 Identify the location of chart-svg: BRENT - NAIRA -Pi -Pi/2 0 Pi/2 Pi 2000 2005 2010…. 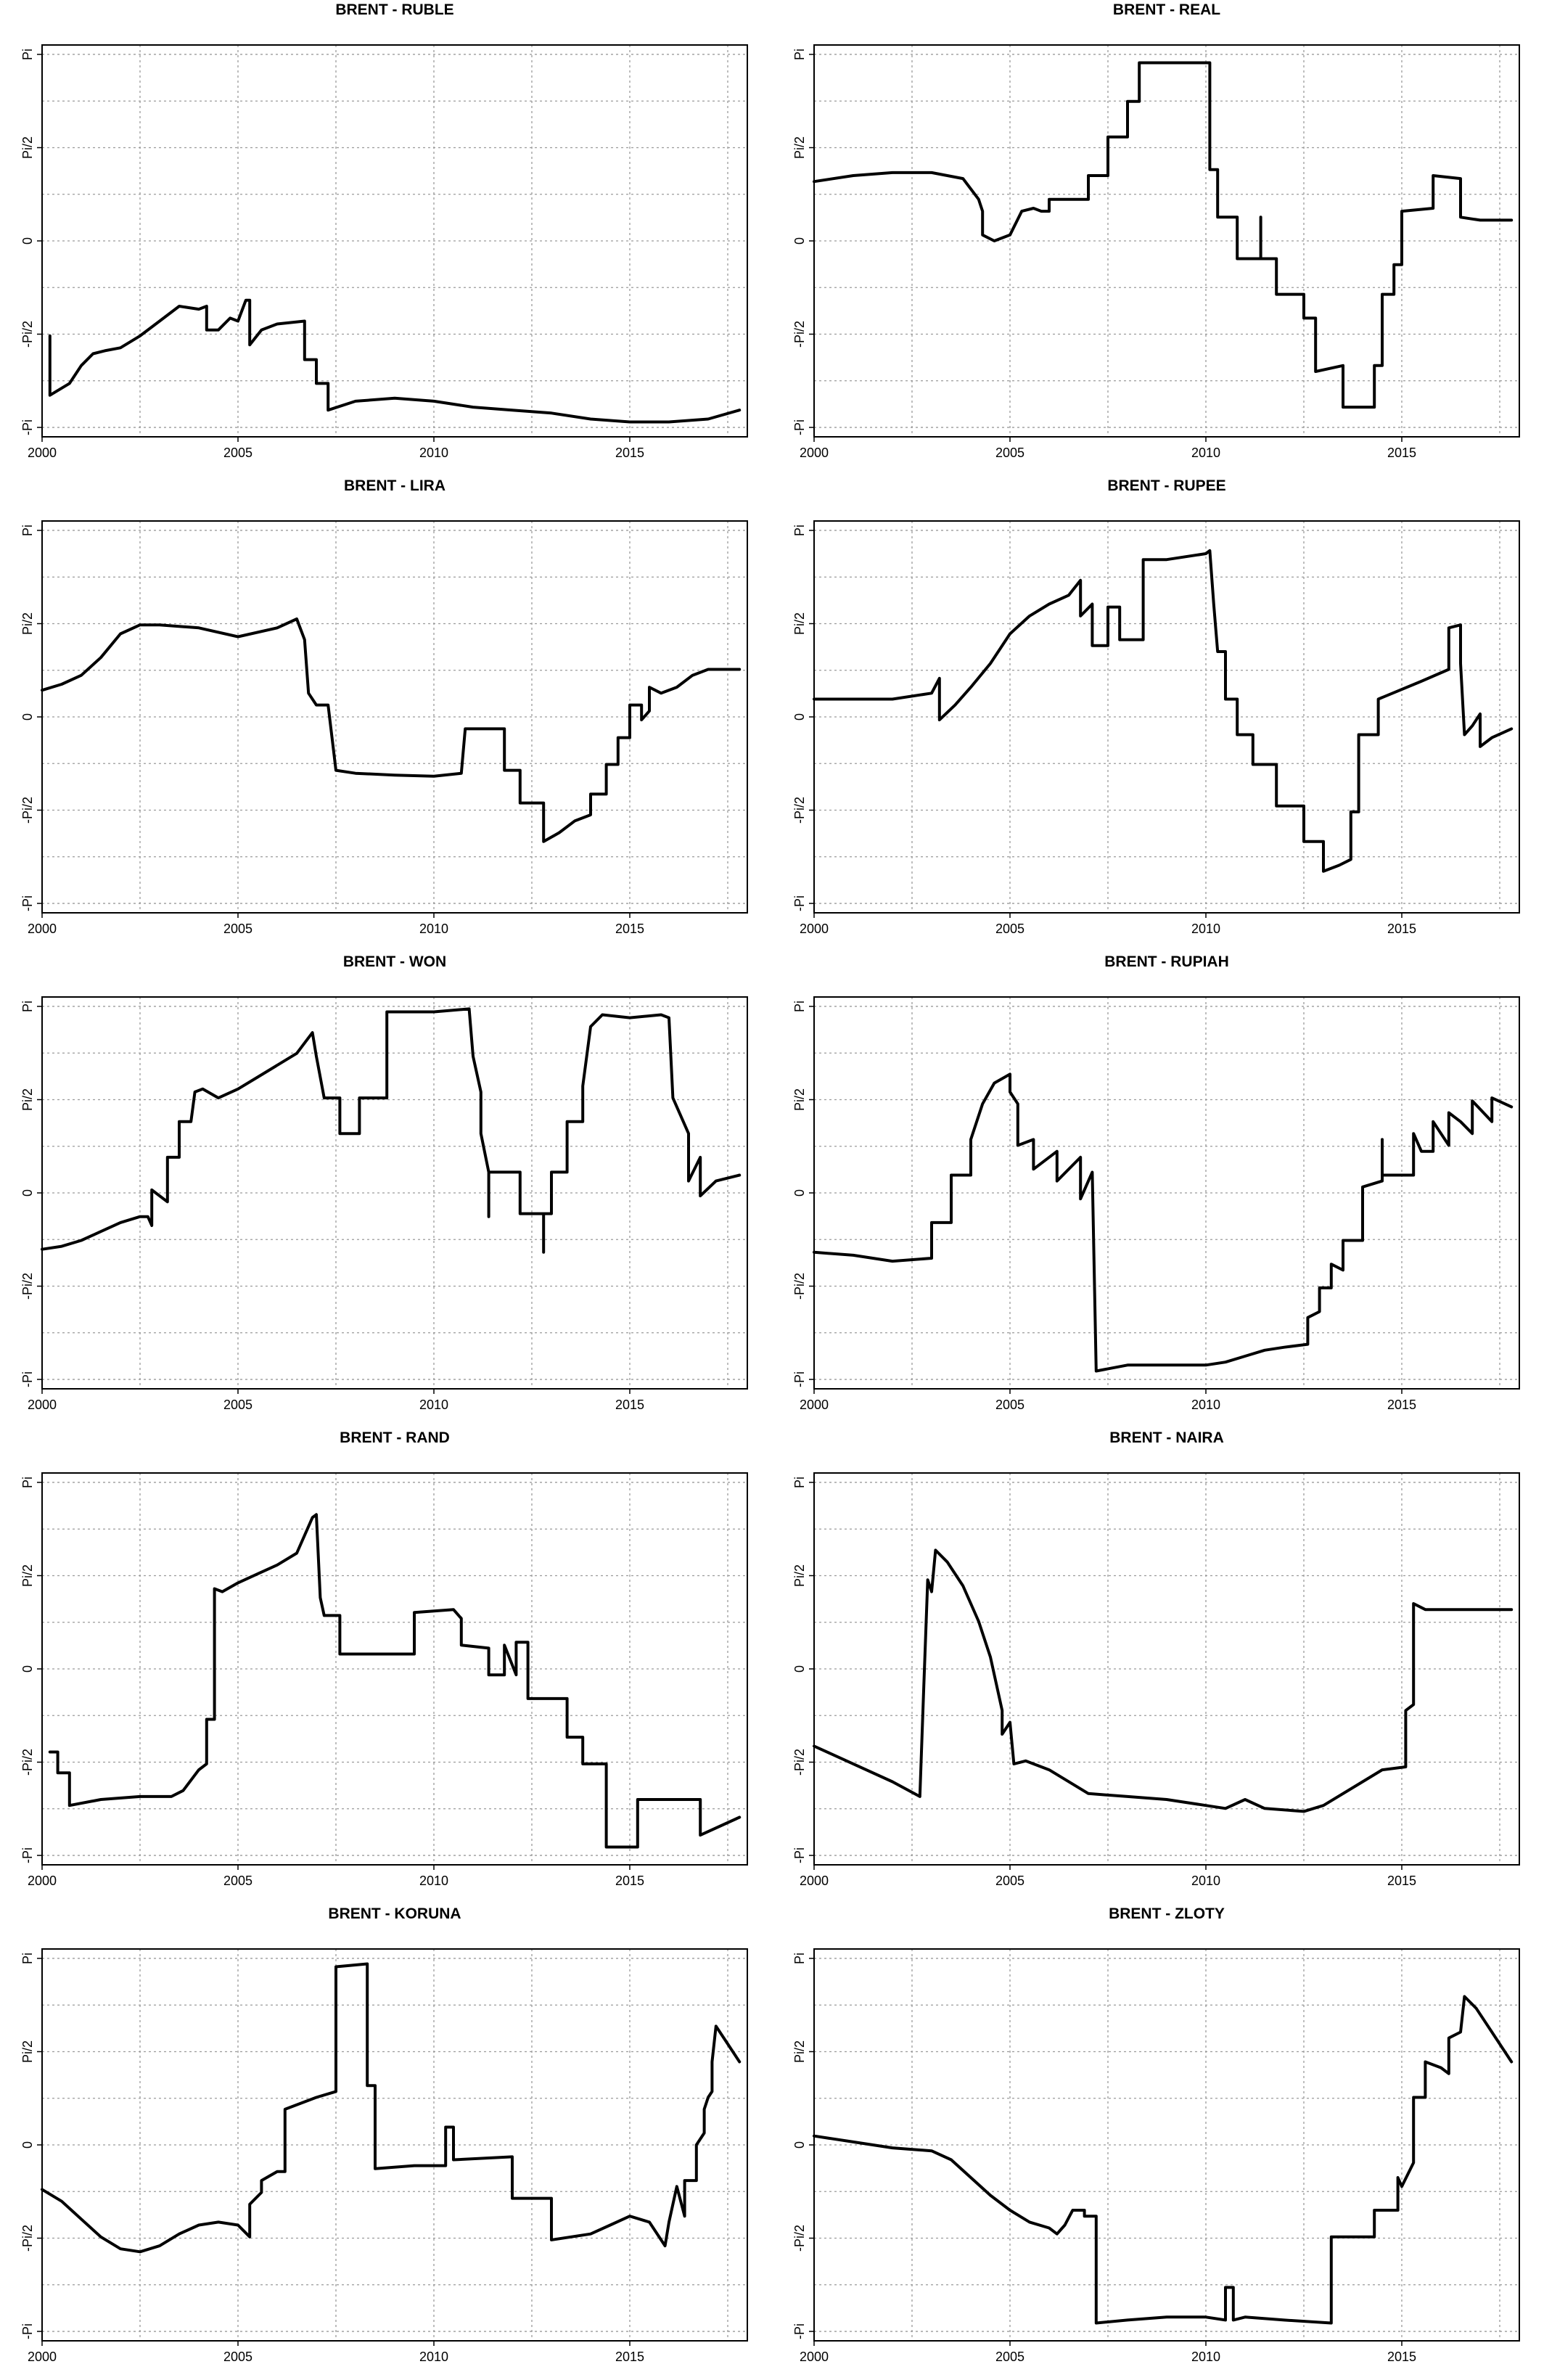
(1156, 1658).